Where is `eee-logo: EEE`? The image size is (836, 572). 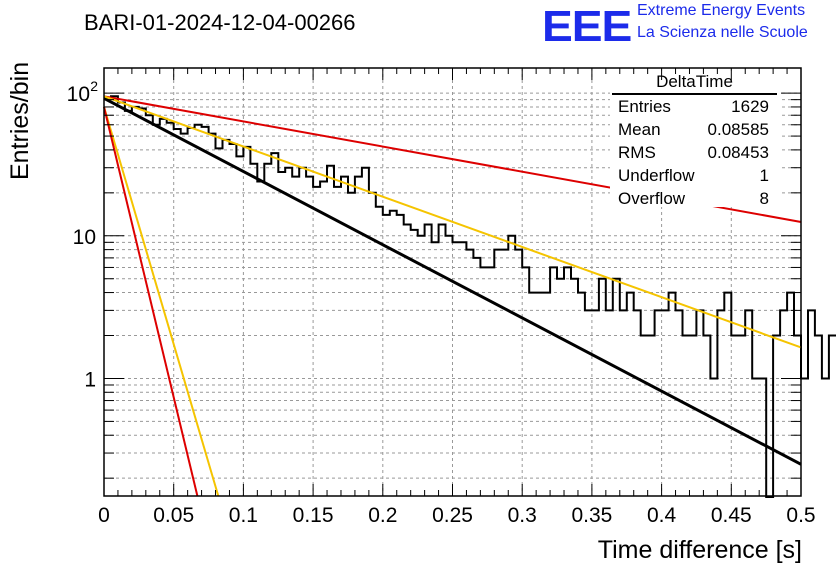 eee-logo: EEE is located at coordinates (587, 26).